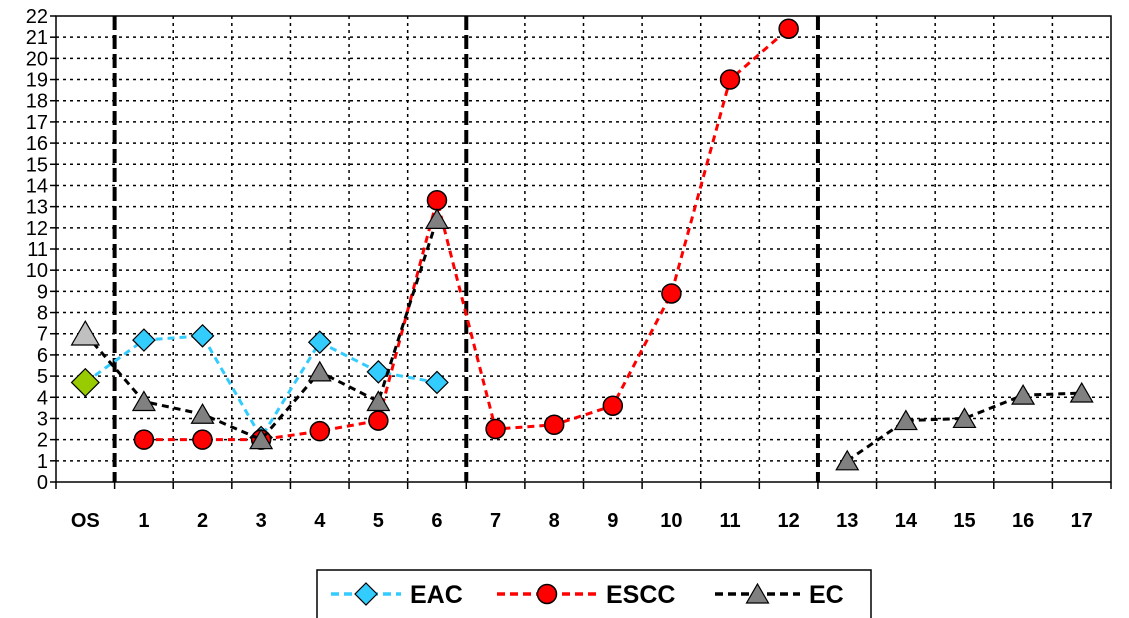 This screenshot has height=618, width=1129. I want to click on y-tick-label: 18, so click(37, 102).